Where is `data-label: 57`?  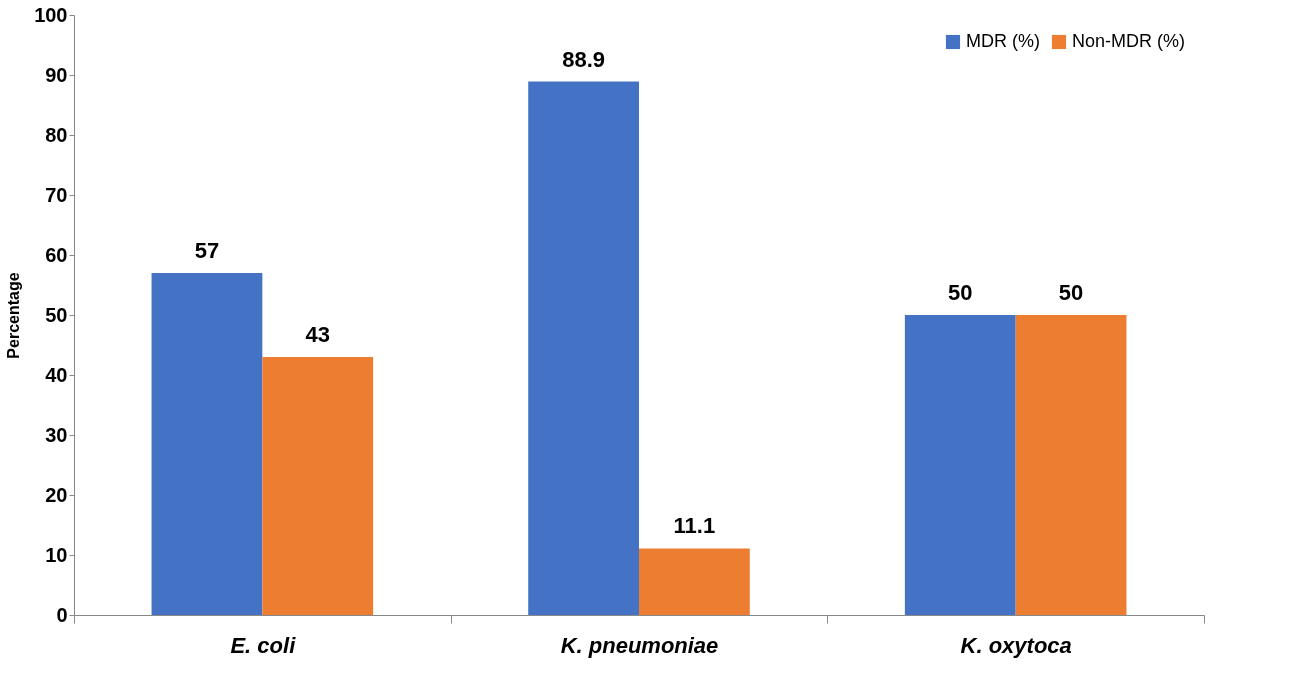
data-label: 57 is located at coordinates (207, 250).